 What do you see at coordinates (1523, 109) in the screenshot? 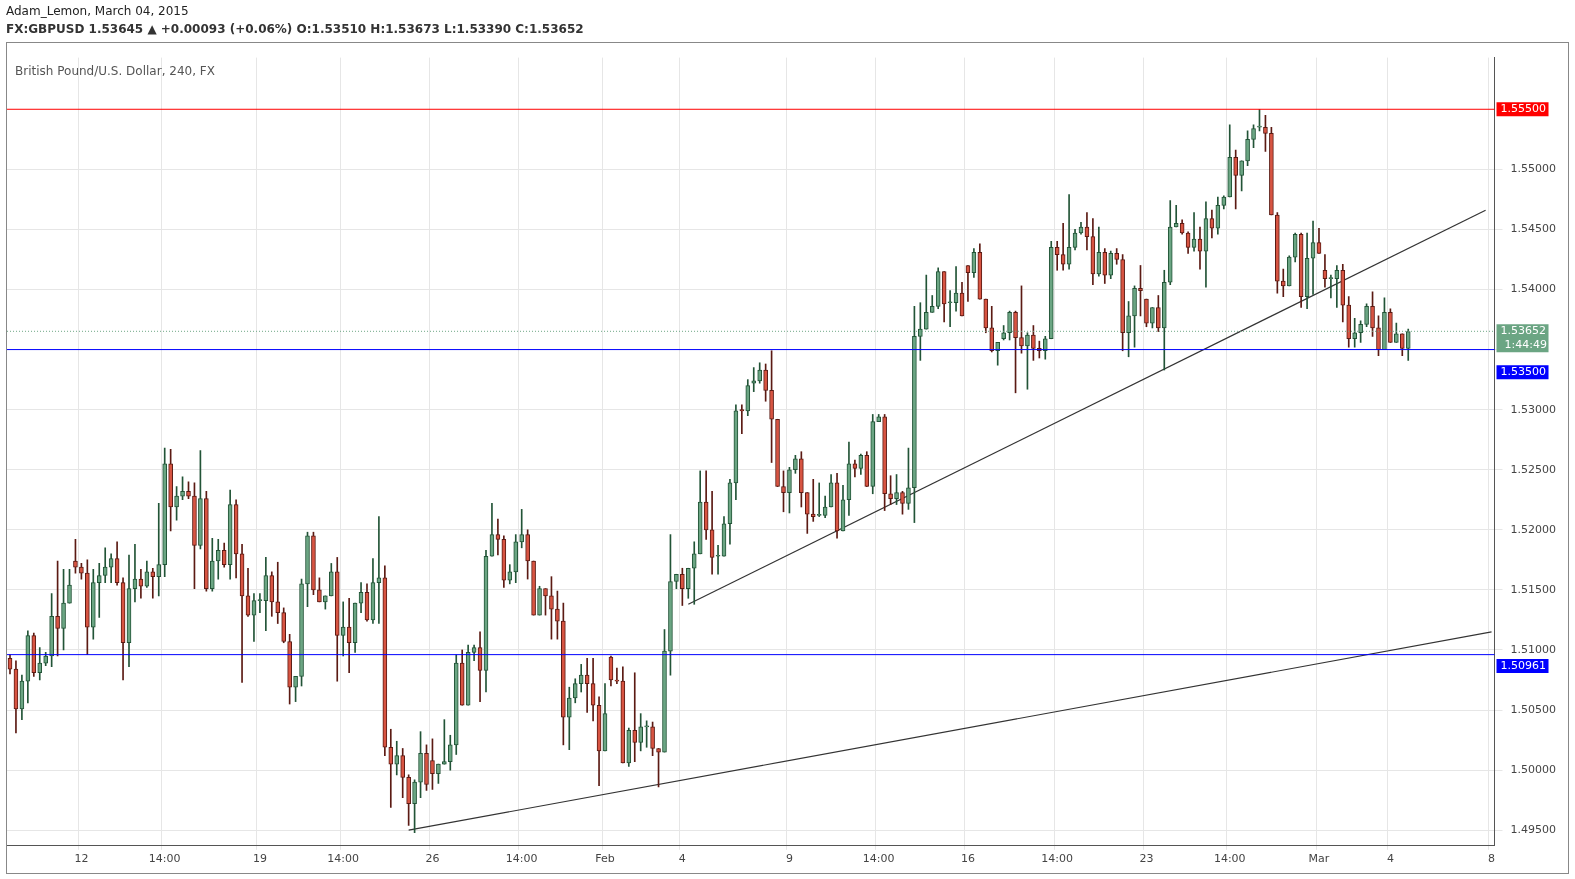
I see `ref-line-label: 1.55500` at bounding box center [1523, 109].